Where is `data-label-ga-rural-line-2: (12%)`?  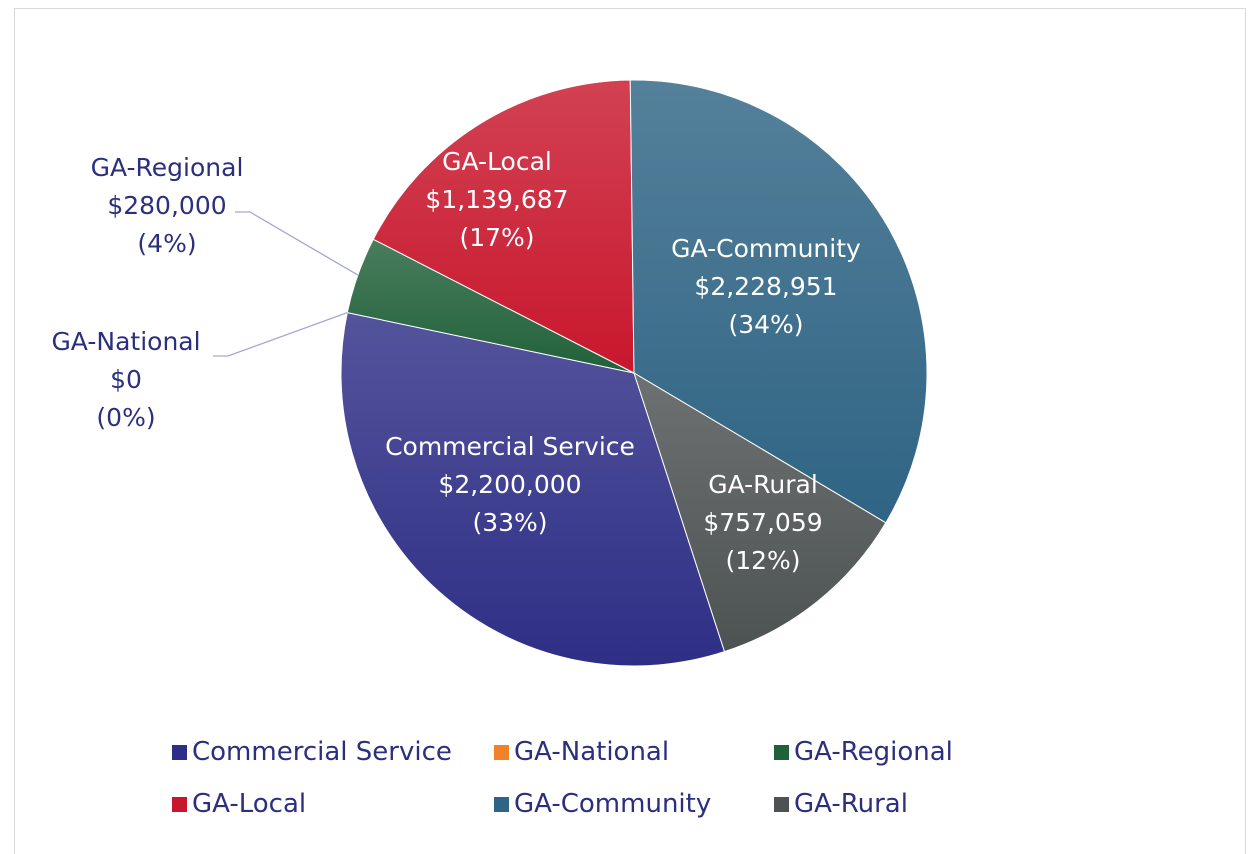 data-label-ga-rural-line-2: (12%) is located at coordinates (762, 560).